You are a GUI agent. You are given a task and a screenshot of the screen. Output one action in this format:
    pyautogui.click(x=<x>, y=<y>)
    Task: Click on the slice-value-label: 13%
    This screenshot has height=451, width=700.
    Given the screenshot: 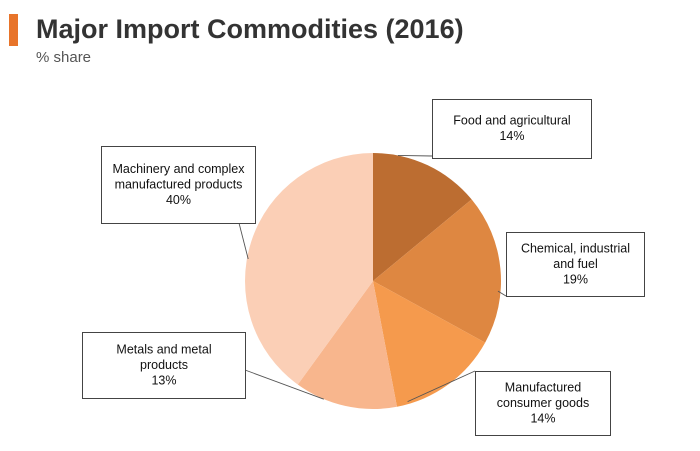 What is the action you would take?
    pyautogui.click(x=163, y=380)
    